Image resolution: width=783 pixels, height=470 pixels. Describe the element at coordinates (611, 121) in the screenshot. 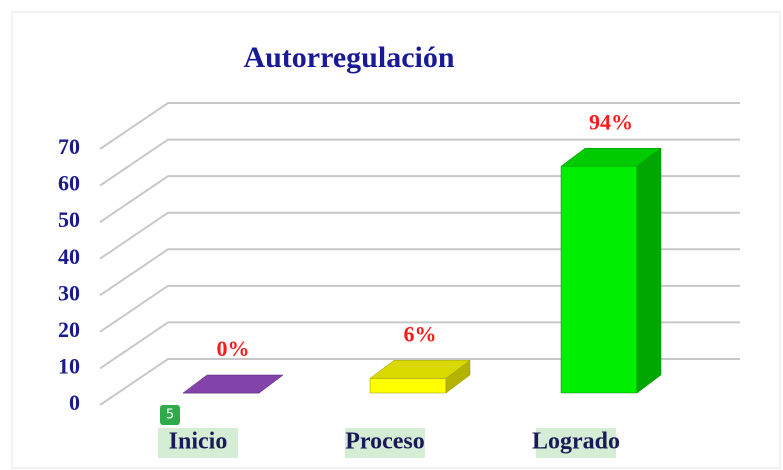

I see `data-label: 94%` at that location.